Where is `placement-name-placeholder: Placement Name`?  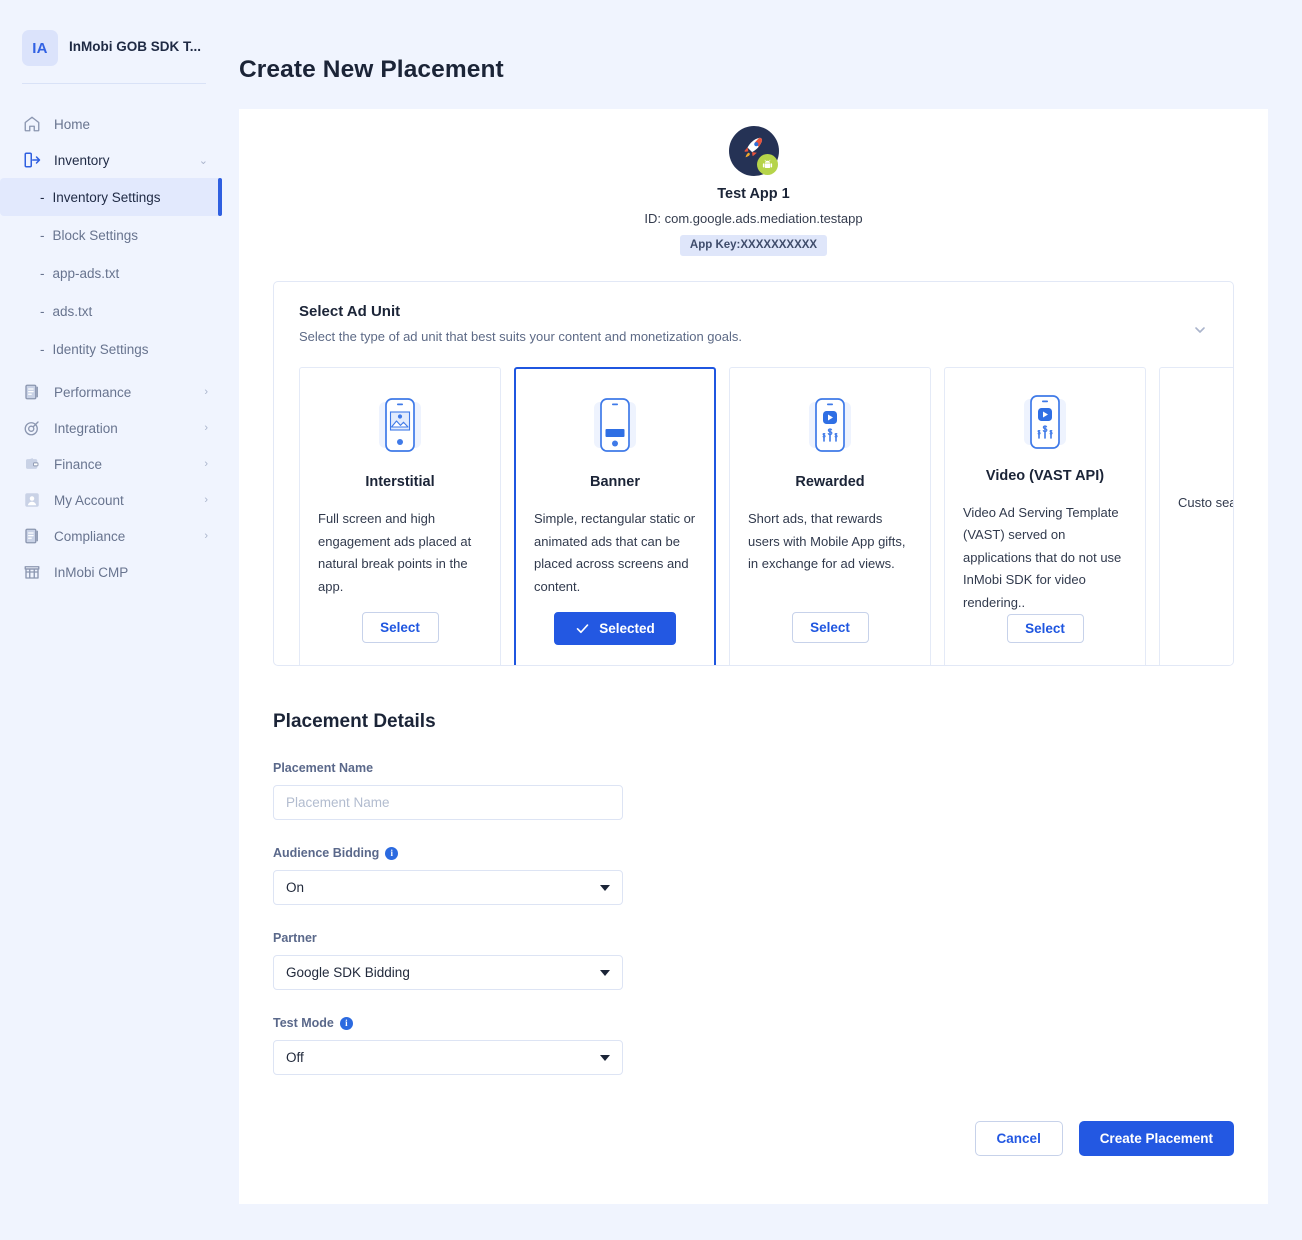
placement-name-placeholder: Placement Name is located at coordinates (338, 802).